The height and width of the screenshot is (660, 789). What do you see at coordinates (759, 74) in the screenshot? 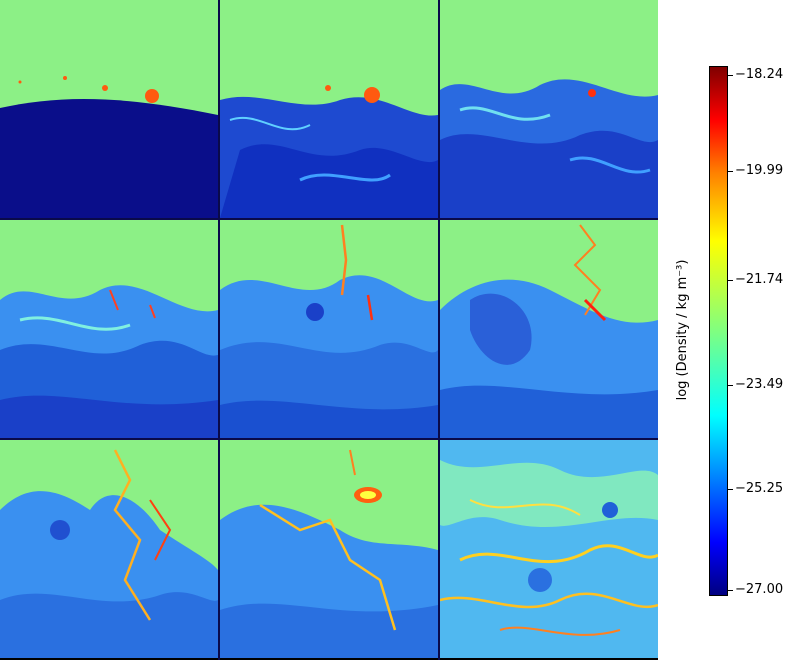
I see `colorbar-tick-label: −18.24` at bounding box center [759, 74].